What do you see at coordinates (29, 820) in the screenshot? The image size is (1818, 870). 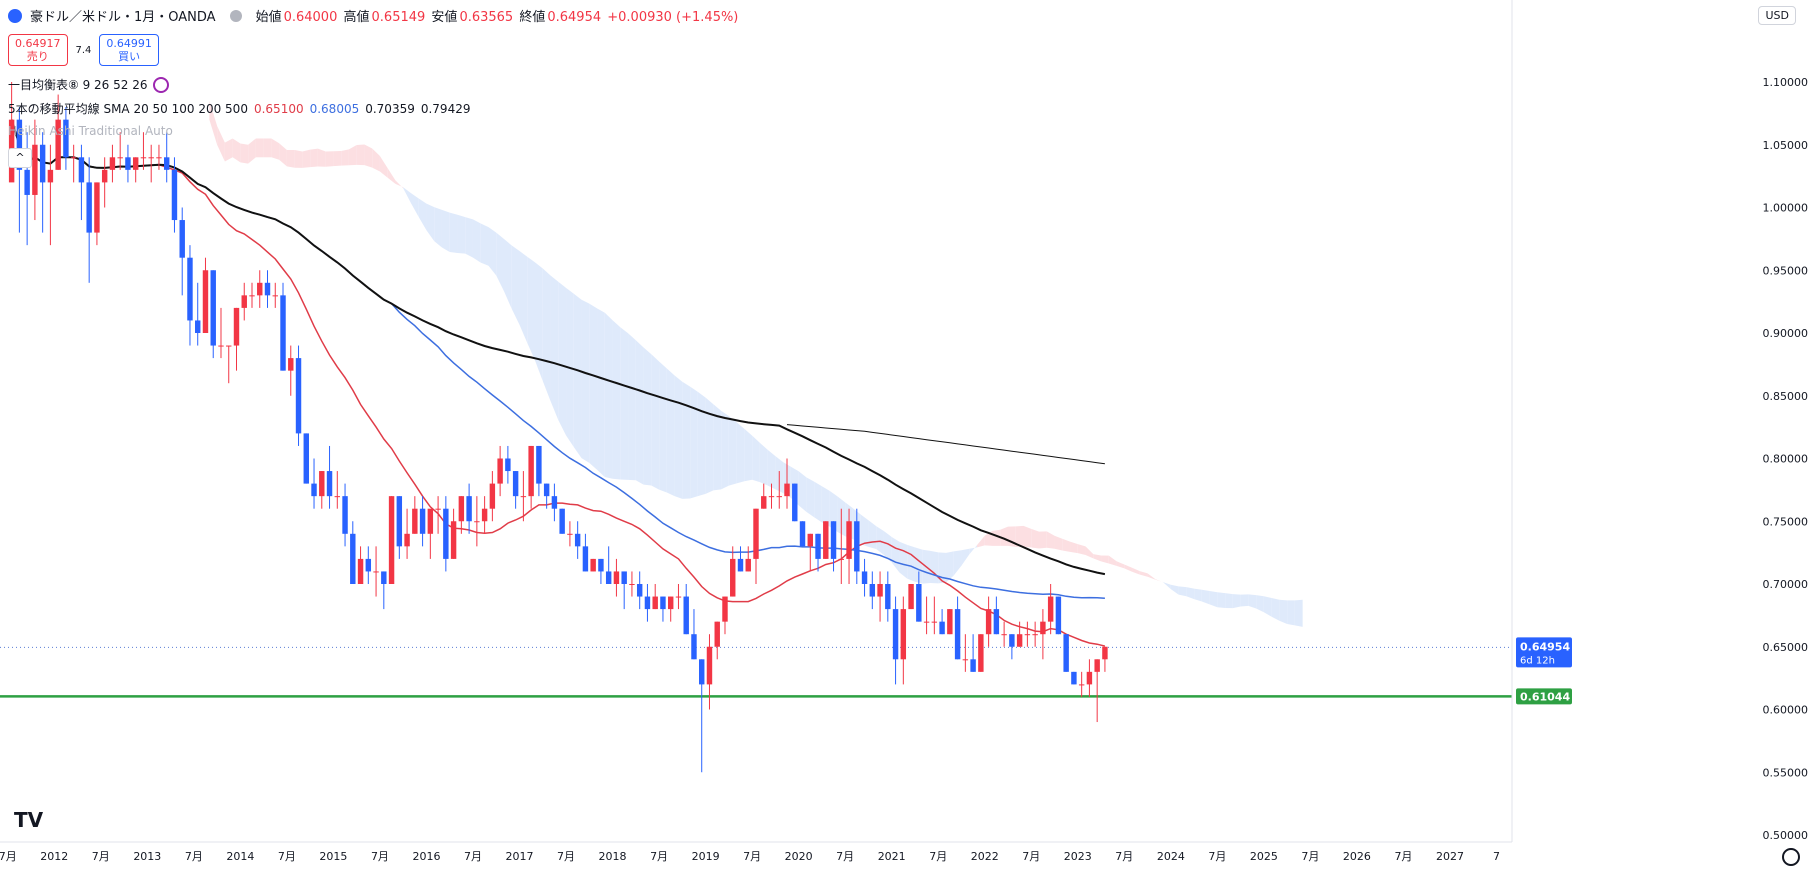 I see `tradingview-logo: TV` at bounding box center [29, 820].